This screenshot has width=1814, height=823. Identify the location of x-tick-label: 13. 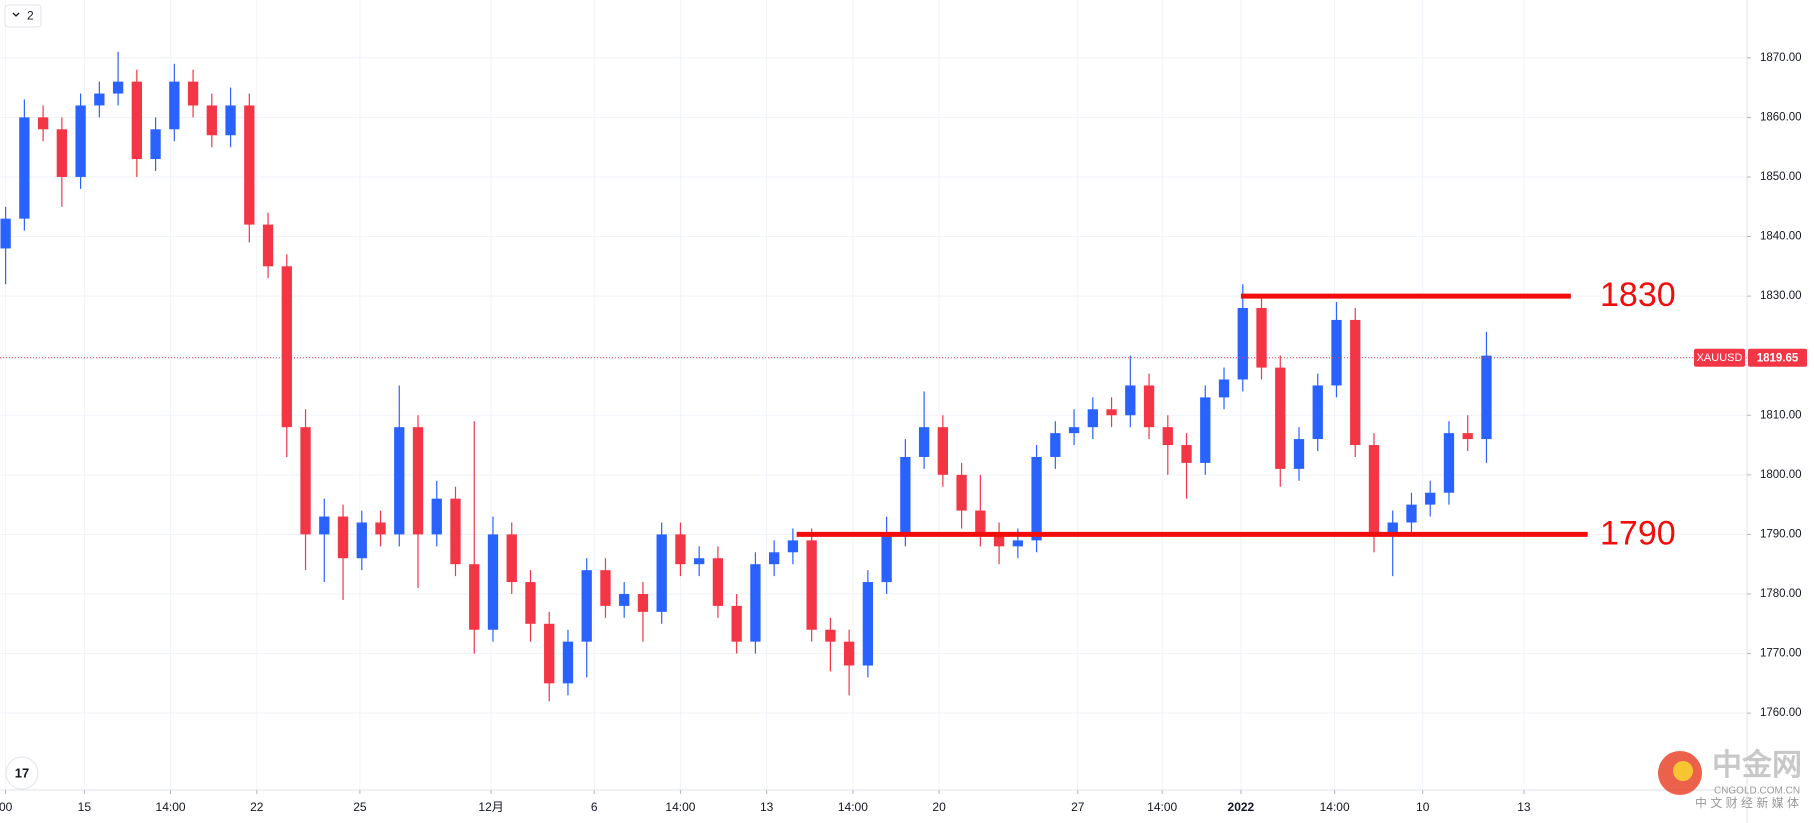
(1524, 807).